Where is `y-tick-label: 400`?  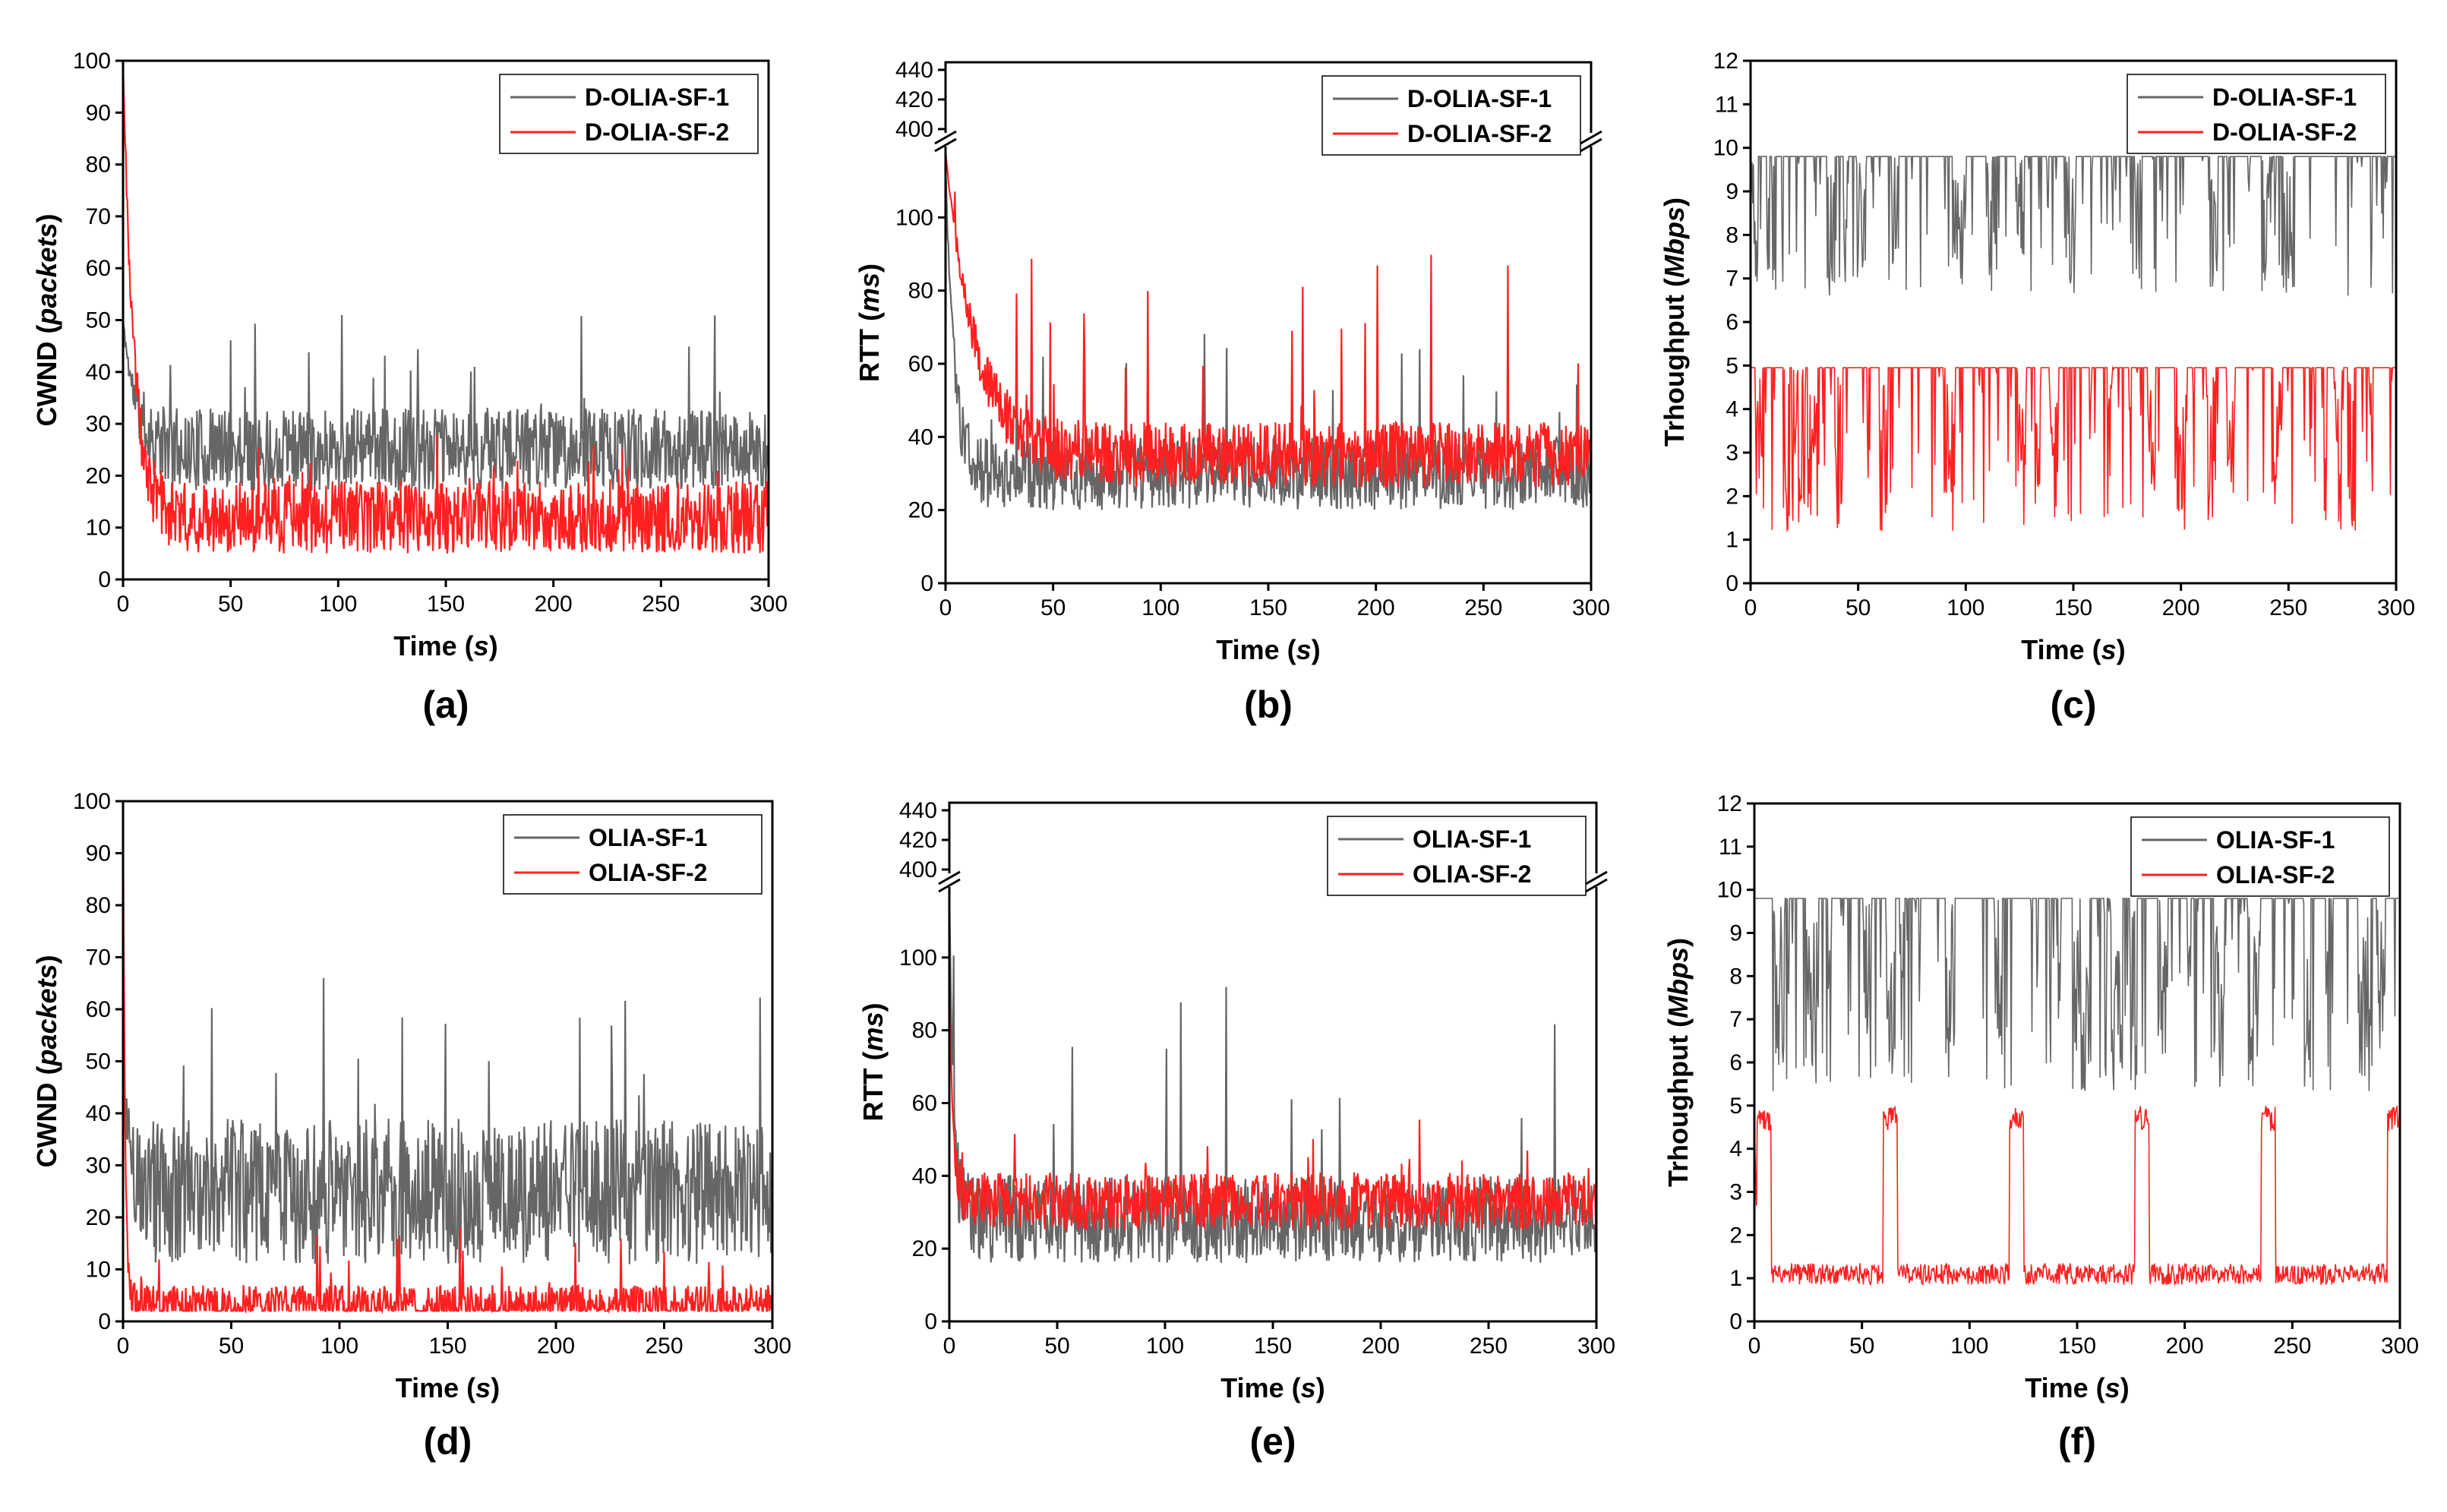 y-tick-label: 400 is located at coordinates (914, 129).